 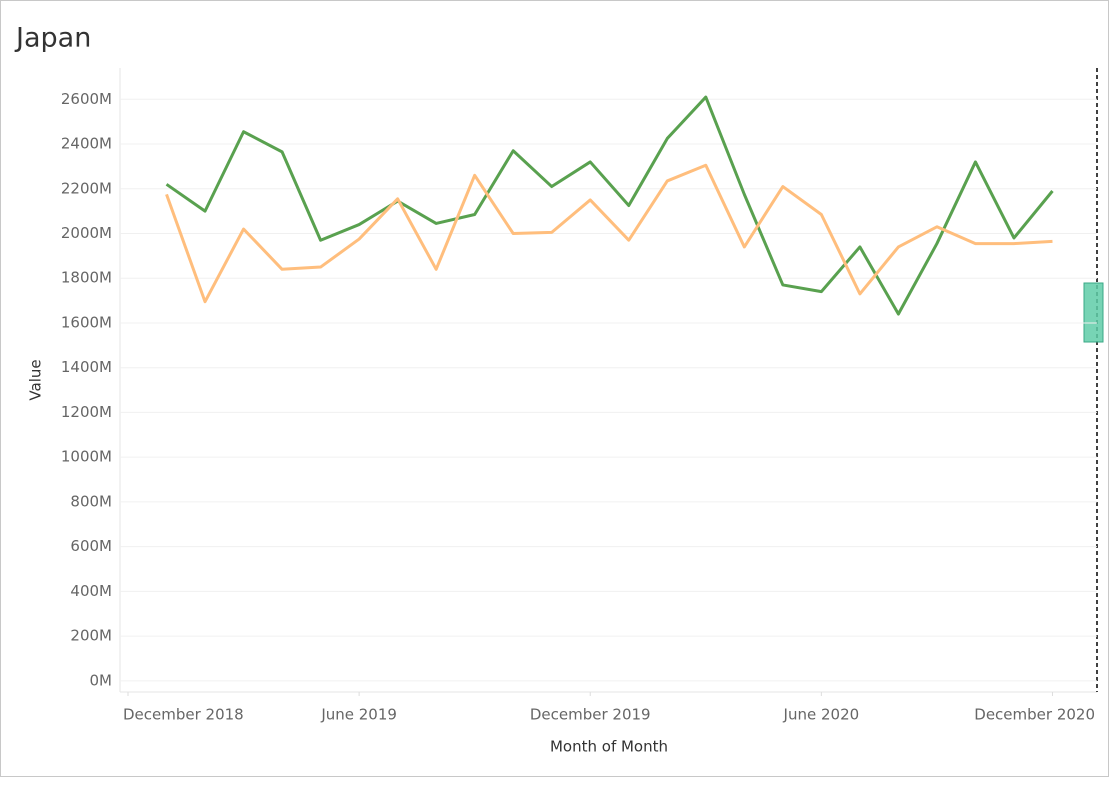 I want to click on x-tick-label: December 2020, so click(x=1034, y=715).